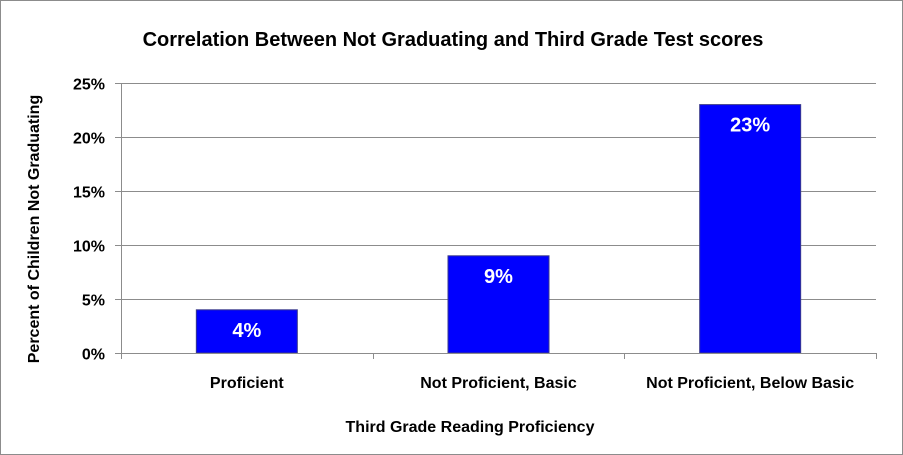  What do you see at coordinates (34, 229) in the screenshot?
I see `y-axis-label: Percent of Children Not Graduating` at bounding box center [34, 229].